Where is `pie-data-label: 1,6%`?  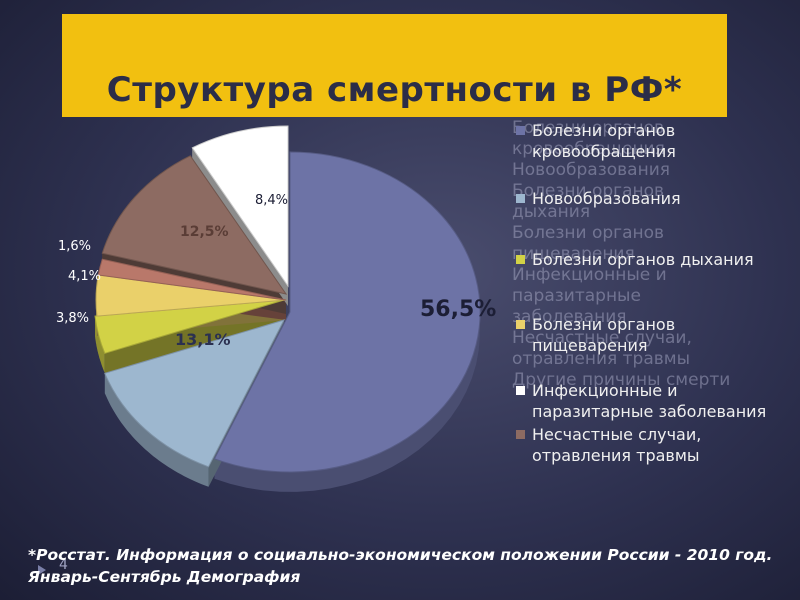
pie-data-label: 1,6% is located at coordinates (74, 246).